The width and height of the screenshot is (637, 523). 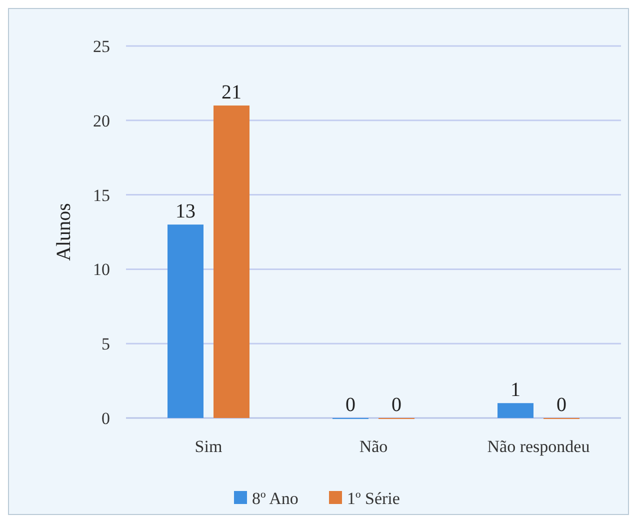 What do you see at coordinates (373, 498) in the screenshot?
I see `legend-label: 1º Série` at bounding box center [373, 498].